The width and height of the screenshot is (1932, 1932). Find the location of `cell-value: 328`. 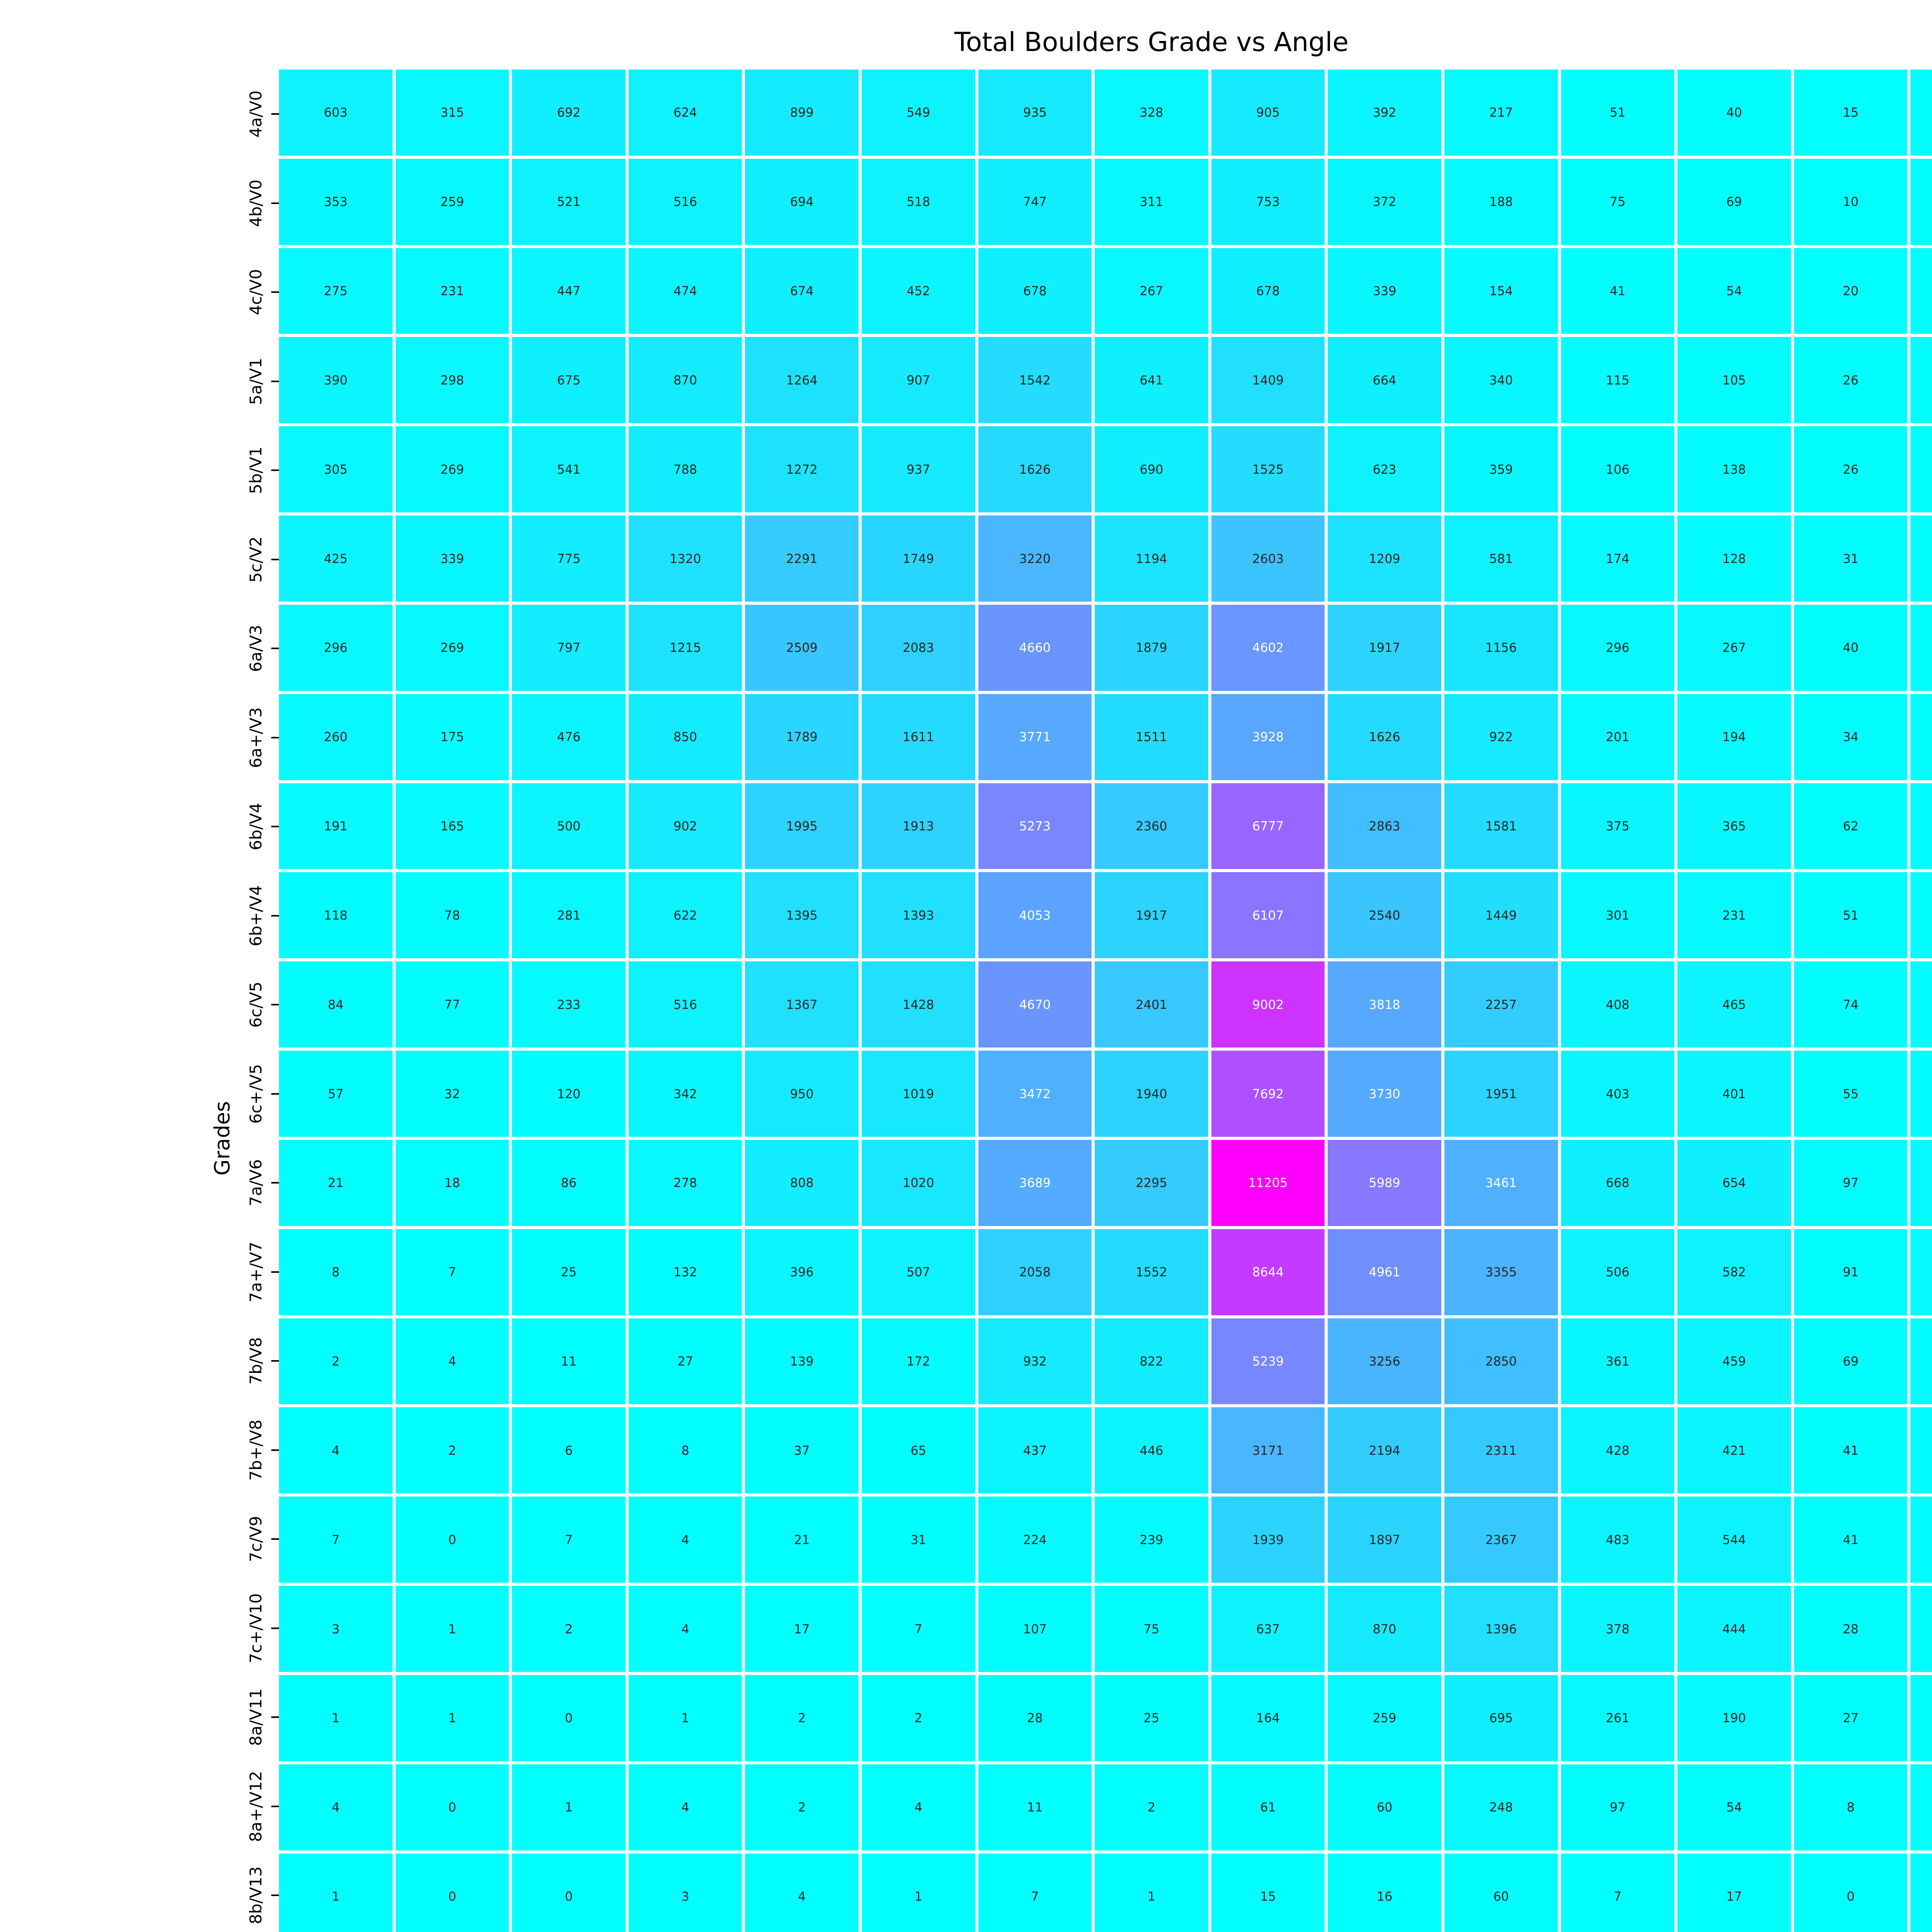

cell-value: 328 is located at coordinates (1151, 112).